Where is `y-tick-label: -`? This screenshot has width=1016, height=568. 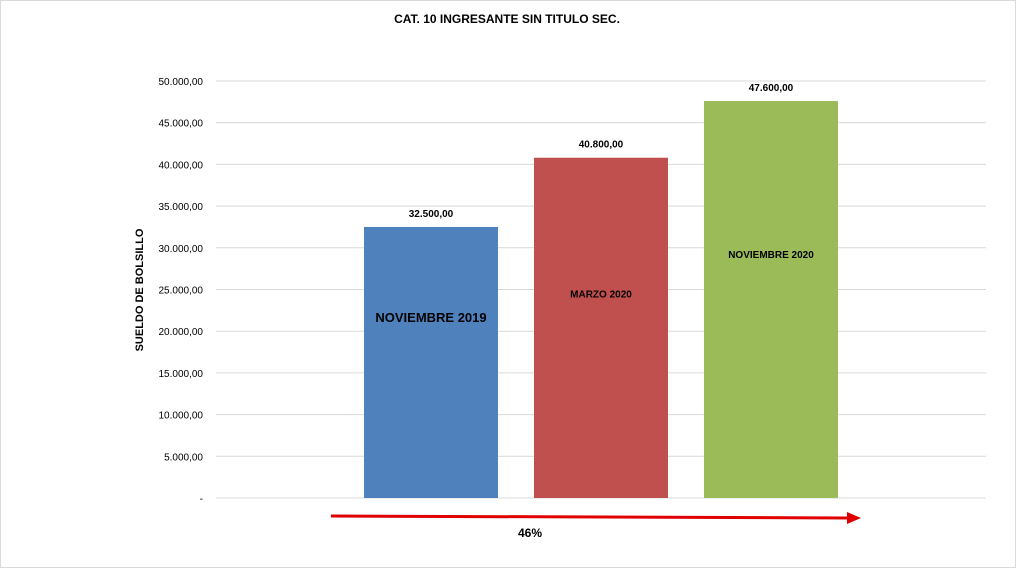 y-tick-label: - is located at coordinates (201, 499).